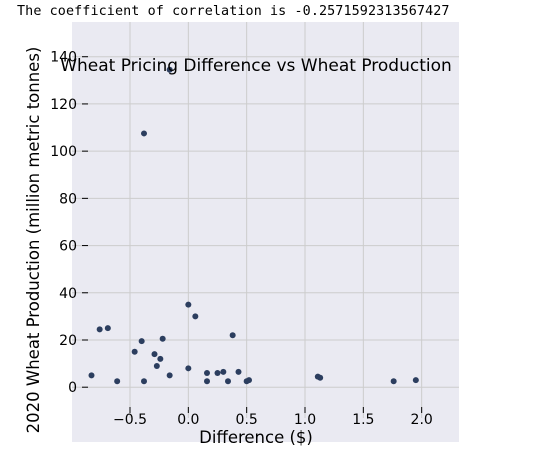 Image resolution: width=538 pixels, height=476 pixels. I want to click on y-tick-label: 60, so click(68, 247).